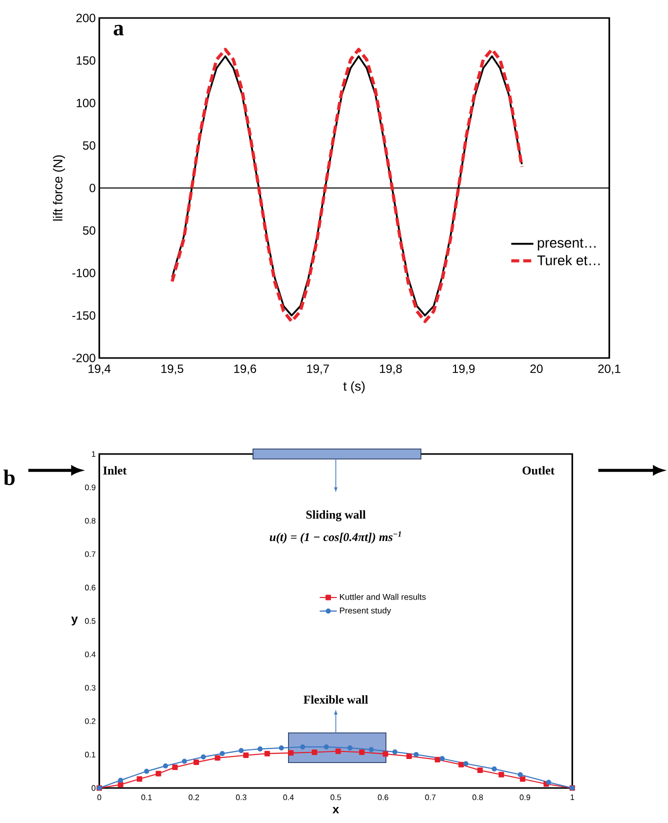  I want to click on y-axis-title: lift force (N), so click(58, 188).